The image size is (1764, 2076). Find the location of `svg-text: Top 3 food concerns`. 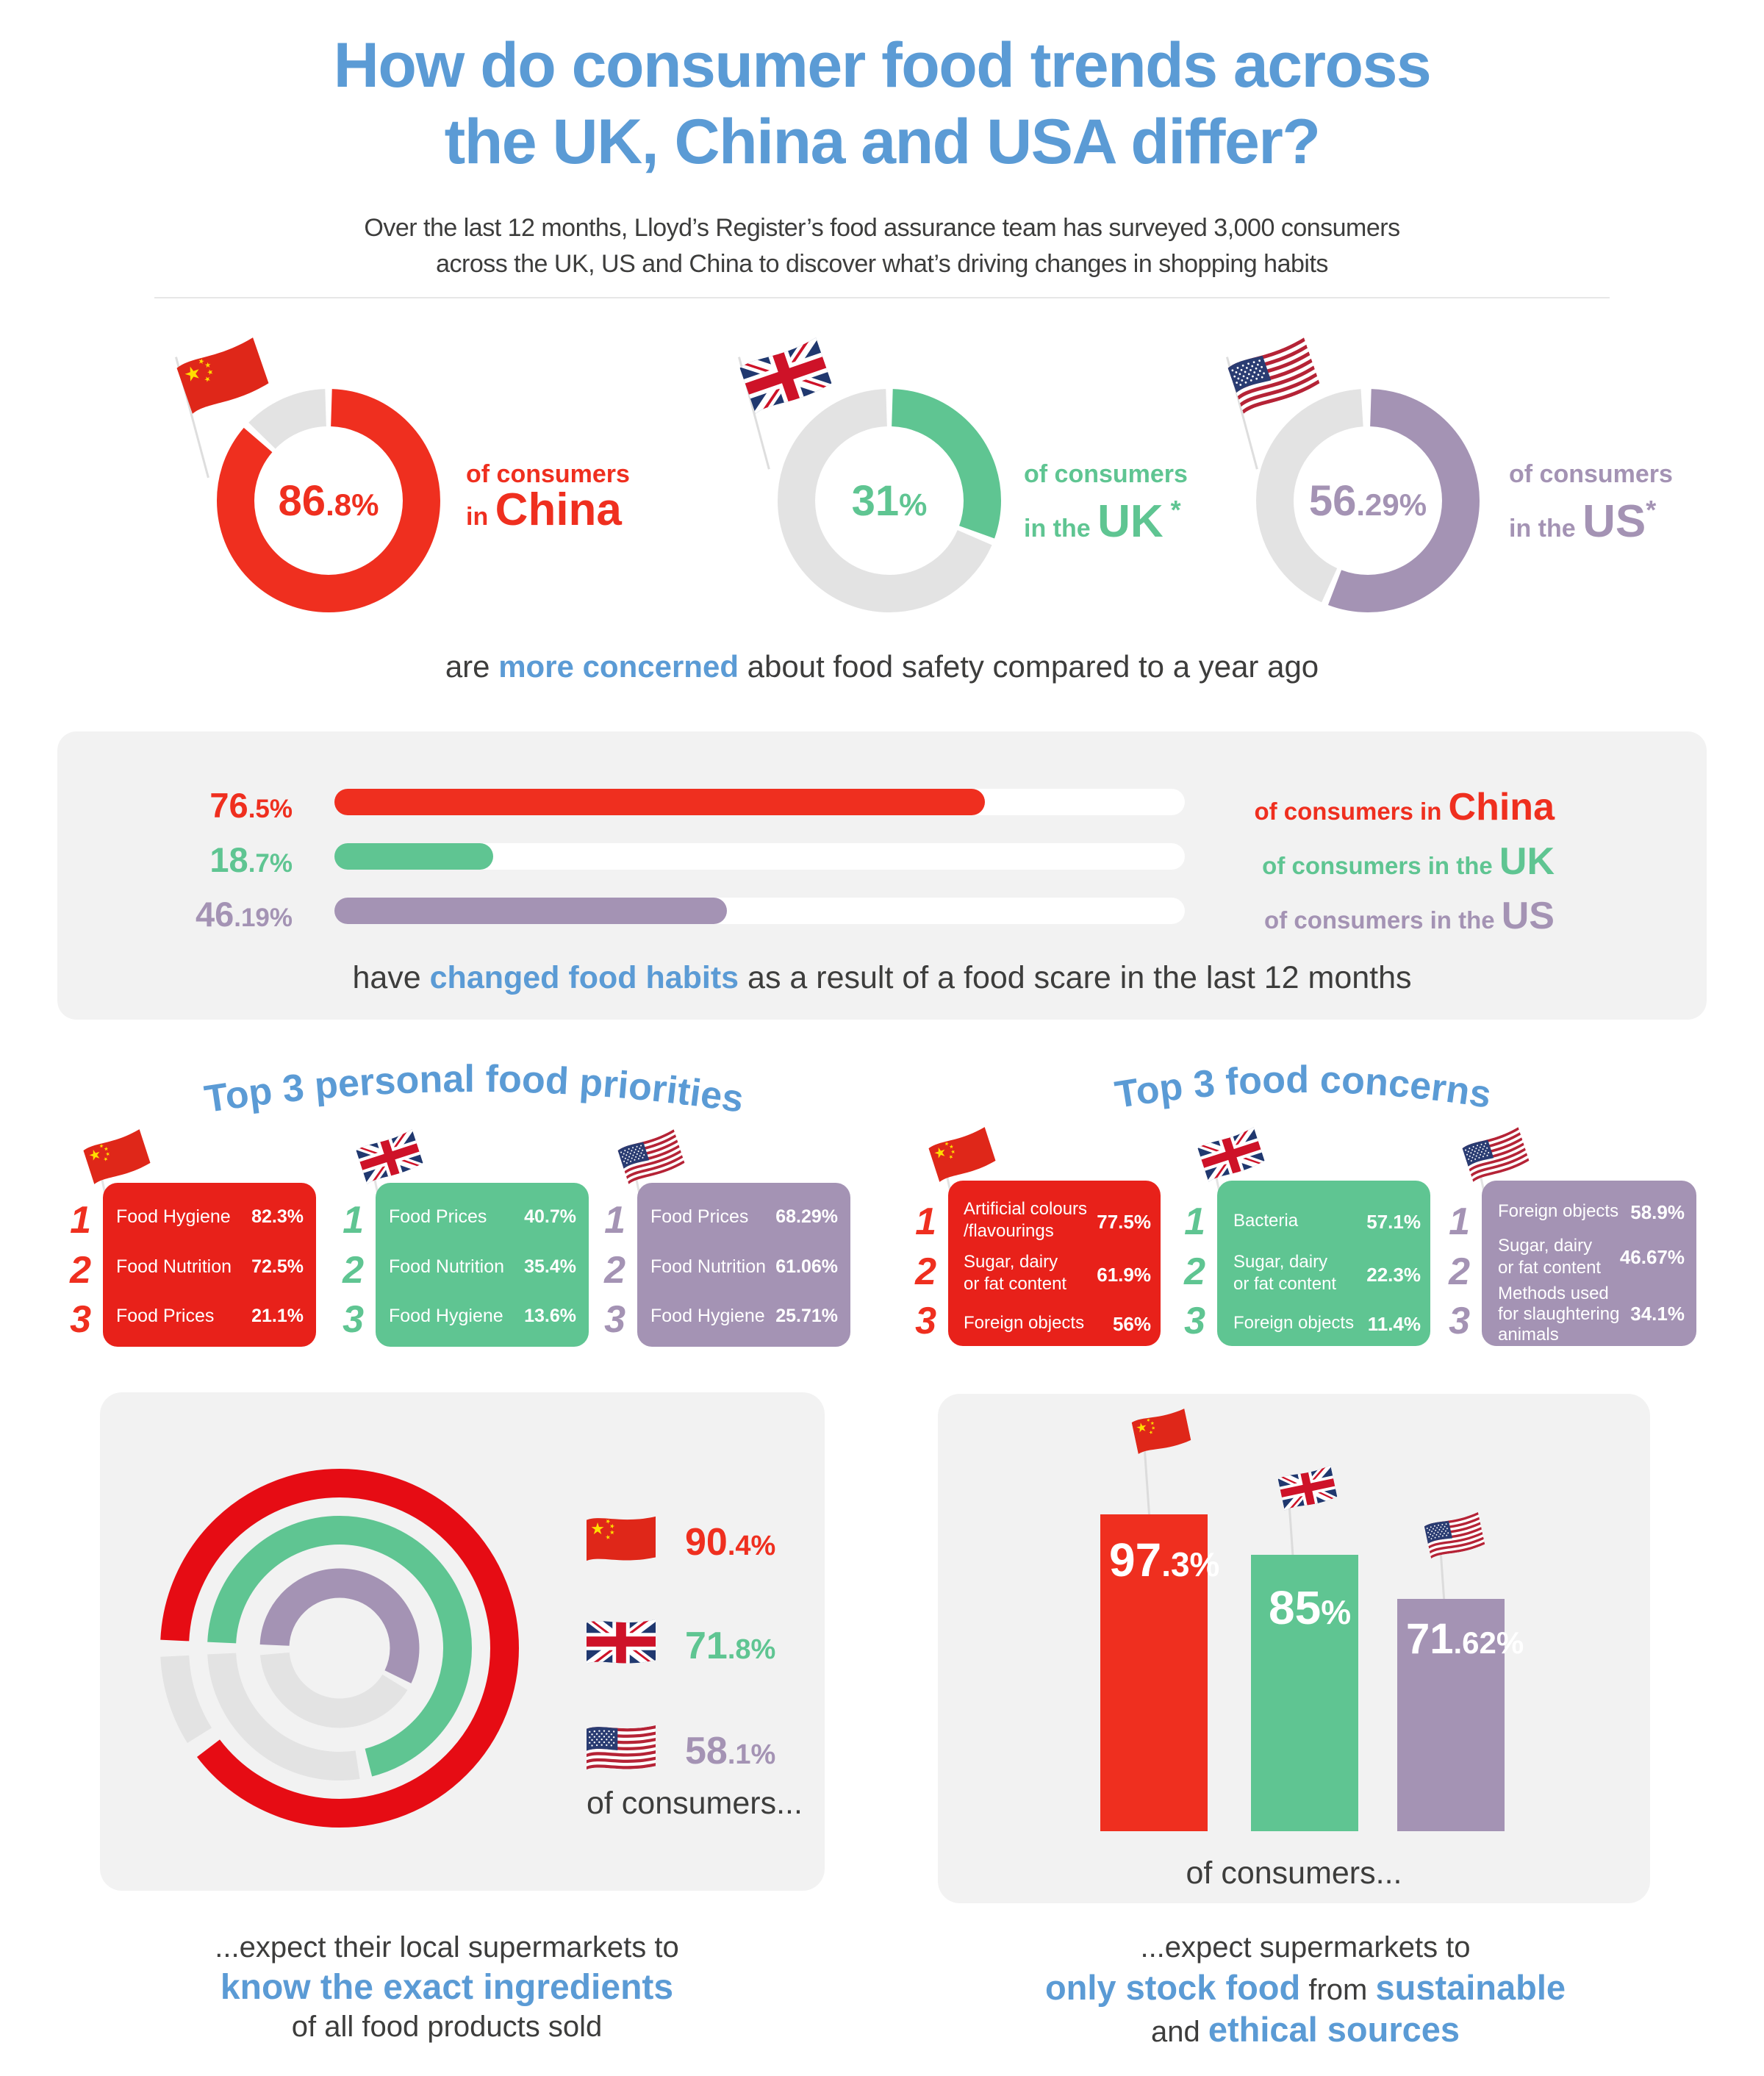

svg-text: Top 3 food concerns is located at coordinates (1303, 1088).